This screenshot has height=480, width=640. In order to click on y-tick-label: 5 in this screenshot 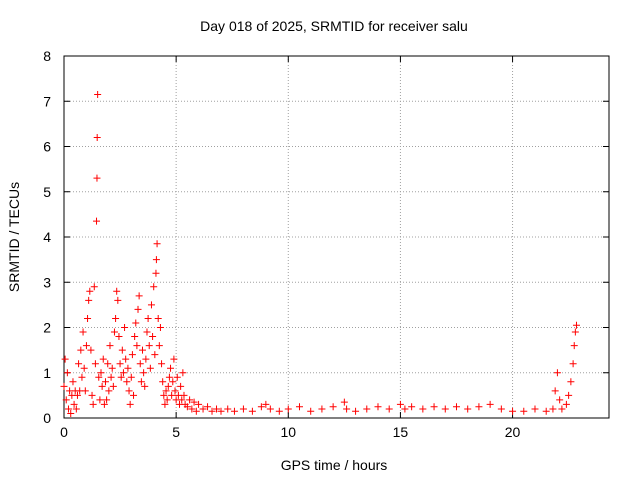, I will do `click(47, 192)`.